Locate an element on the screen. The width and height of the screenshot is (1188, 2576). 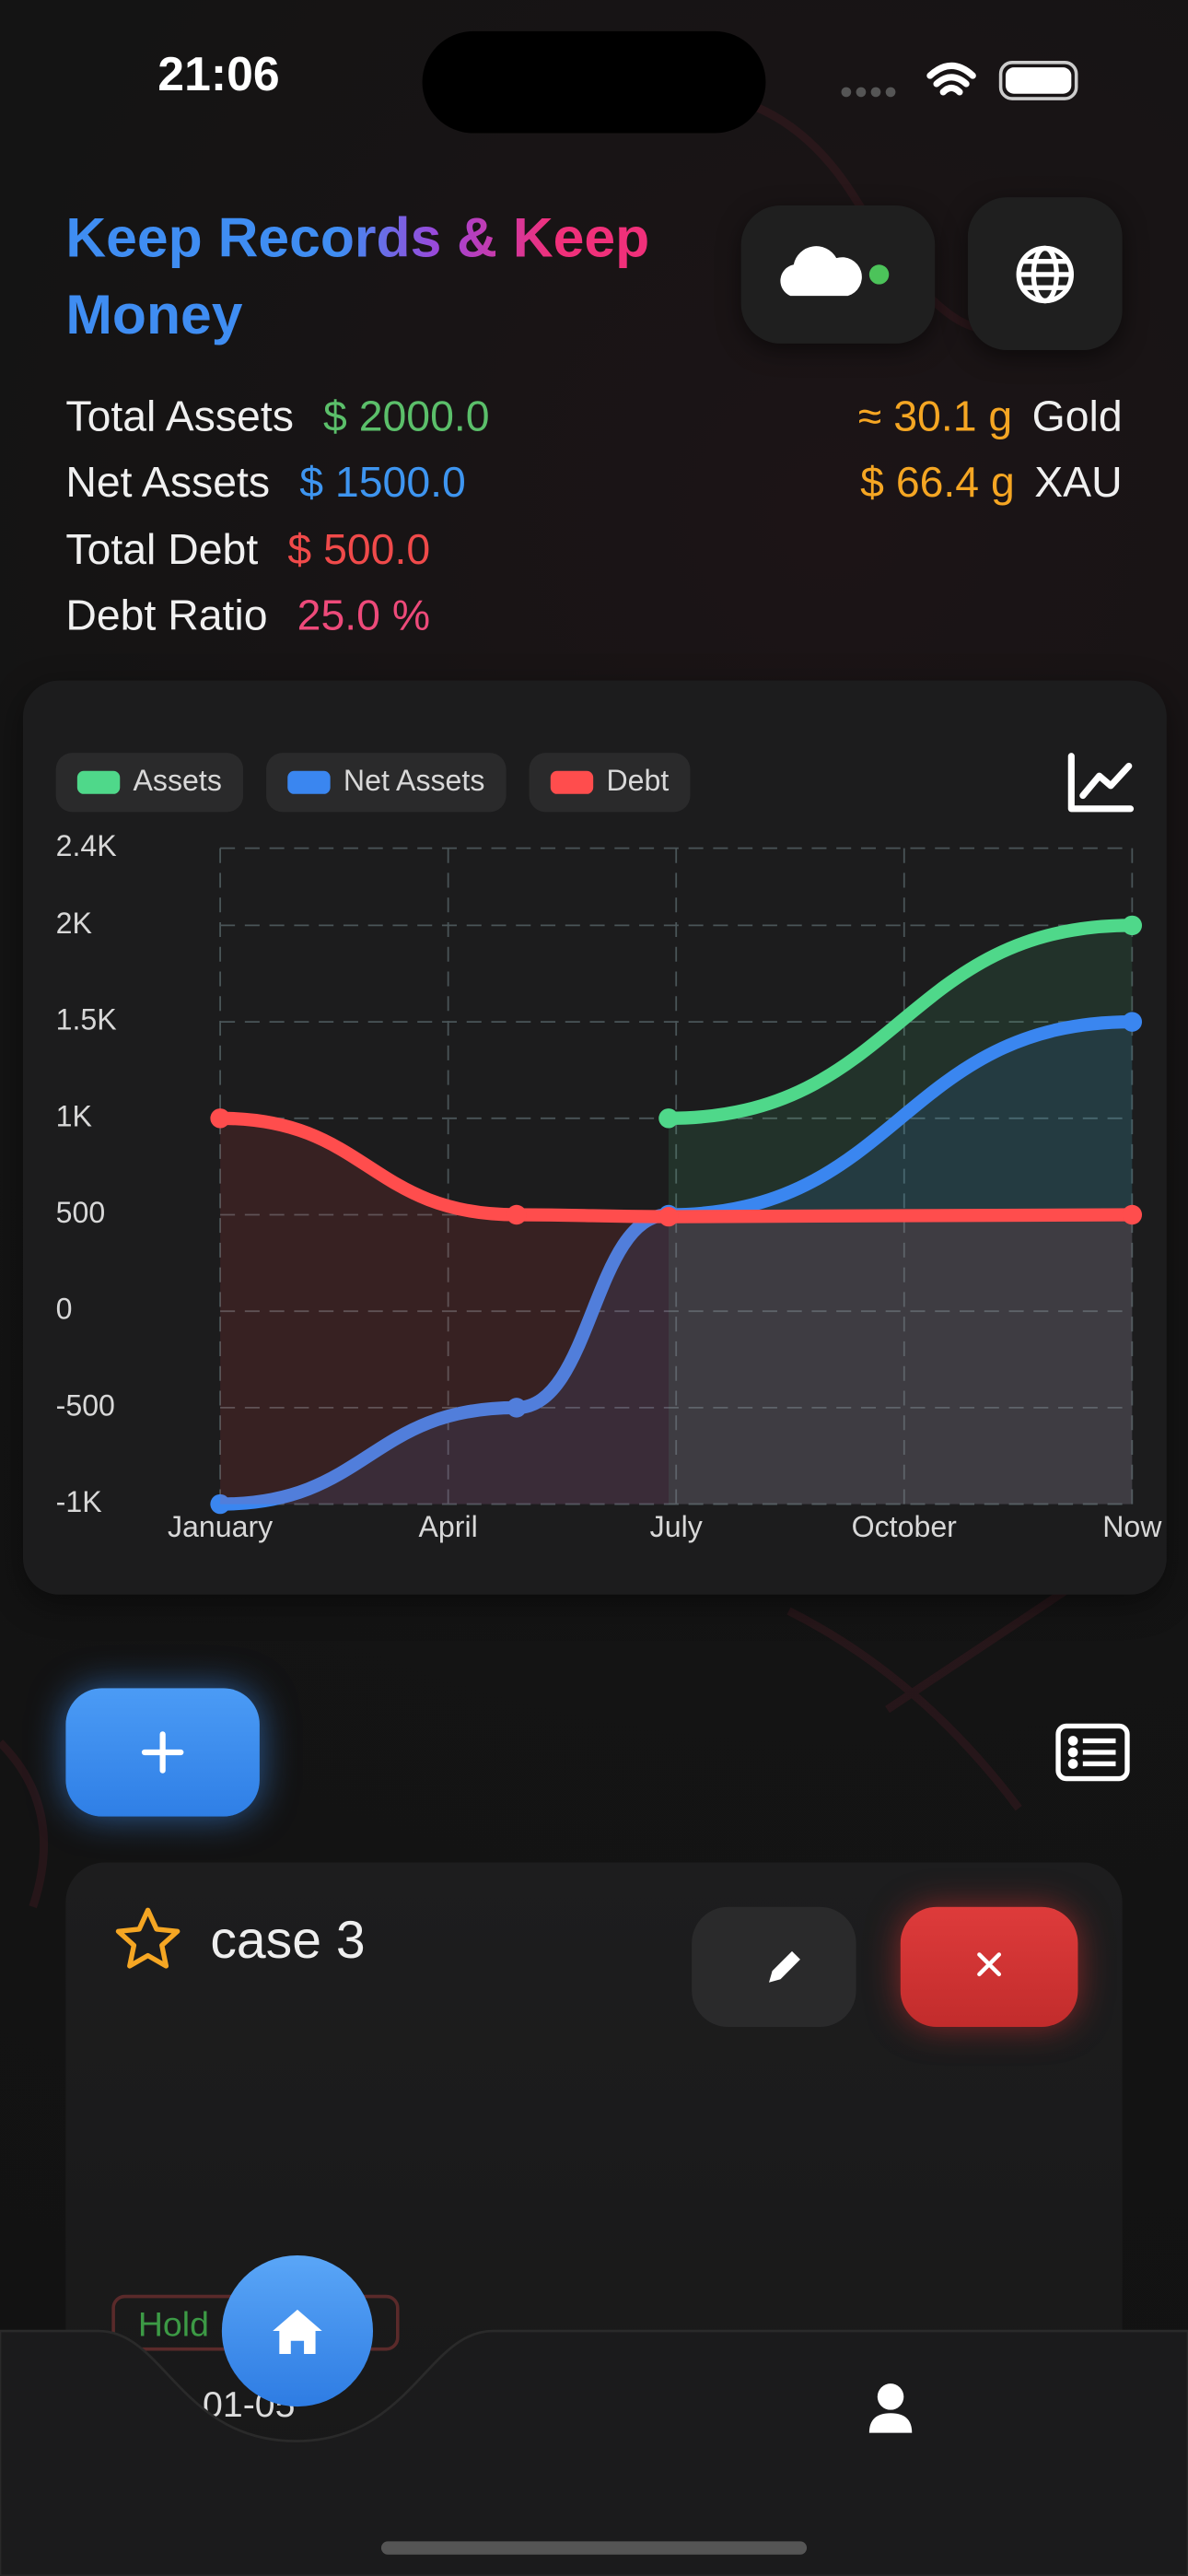
globe-icon is located at coordinates (1045, 274).